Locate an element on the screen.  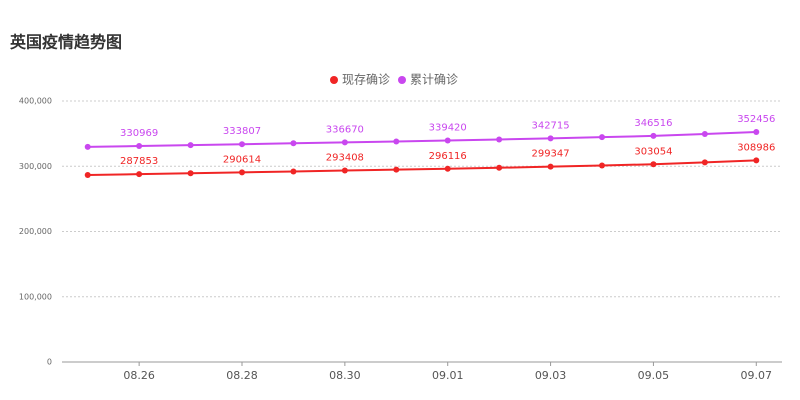
legend-label: 累计确诊 is located at coordinates (434, 80).